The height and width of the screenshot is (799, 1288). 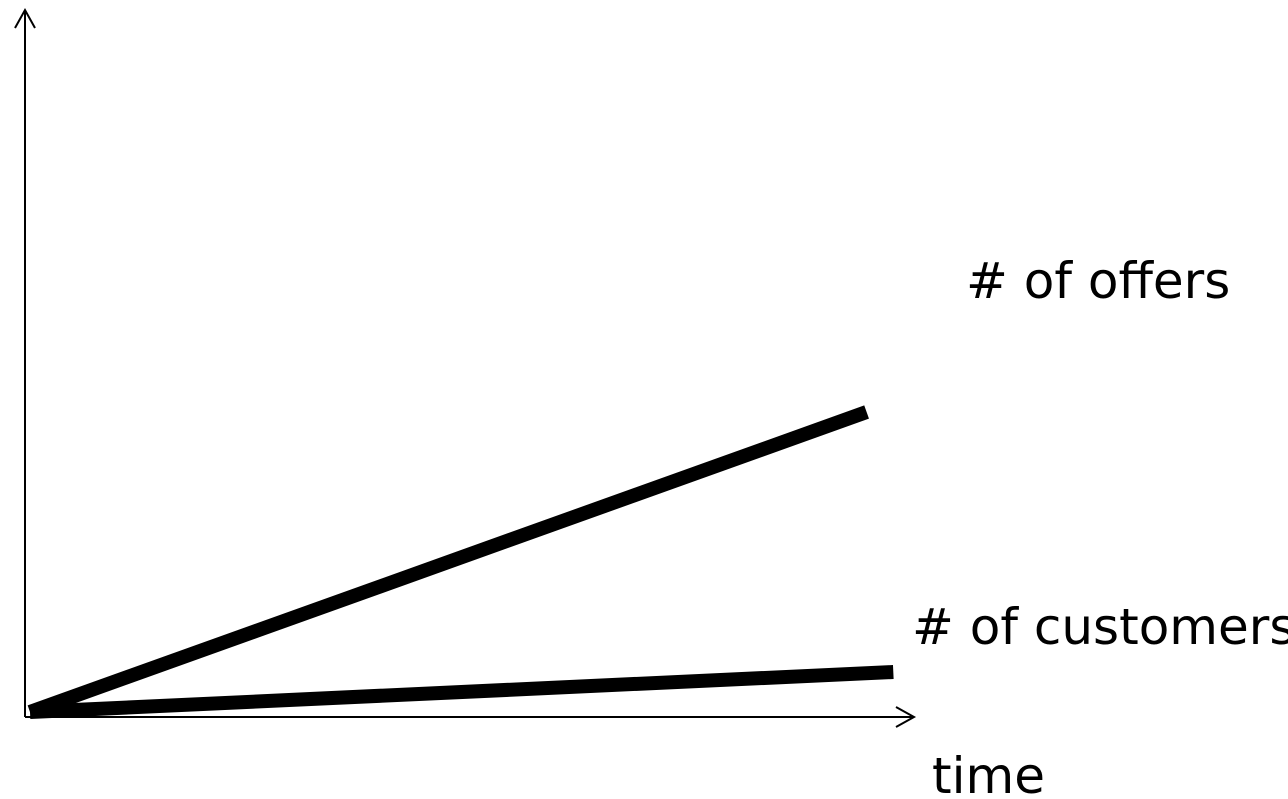 I want to click on series-line-customers, so click(x=461, y=692).